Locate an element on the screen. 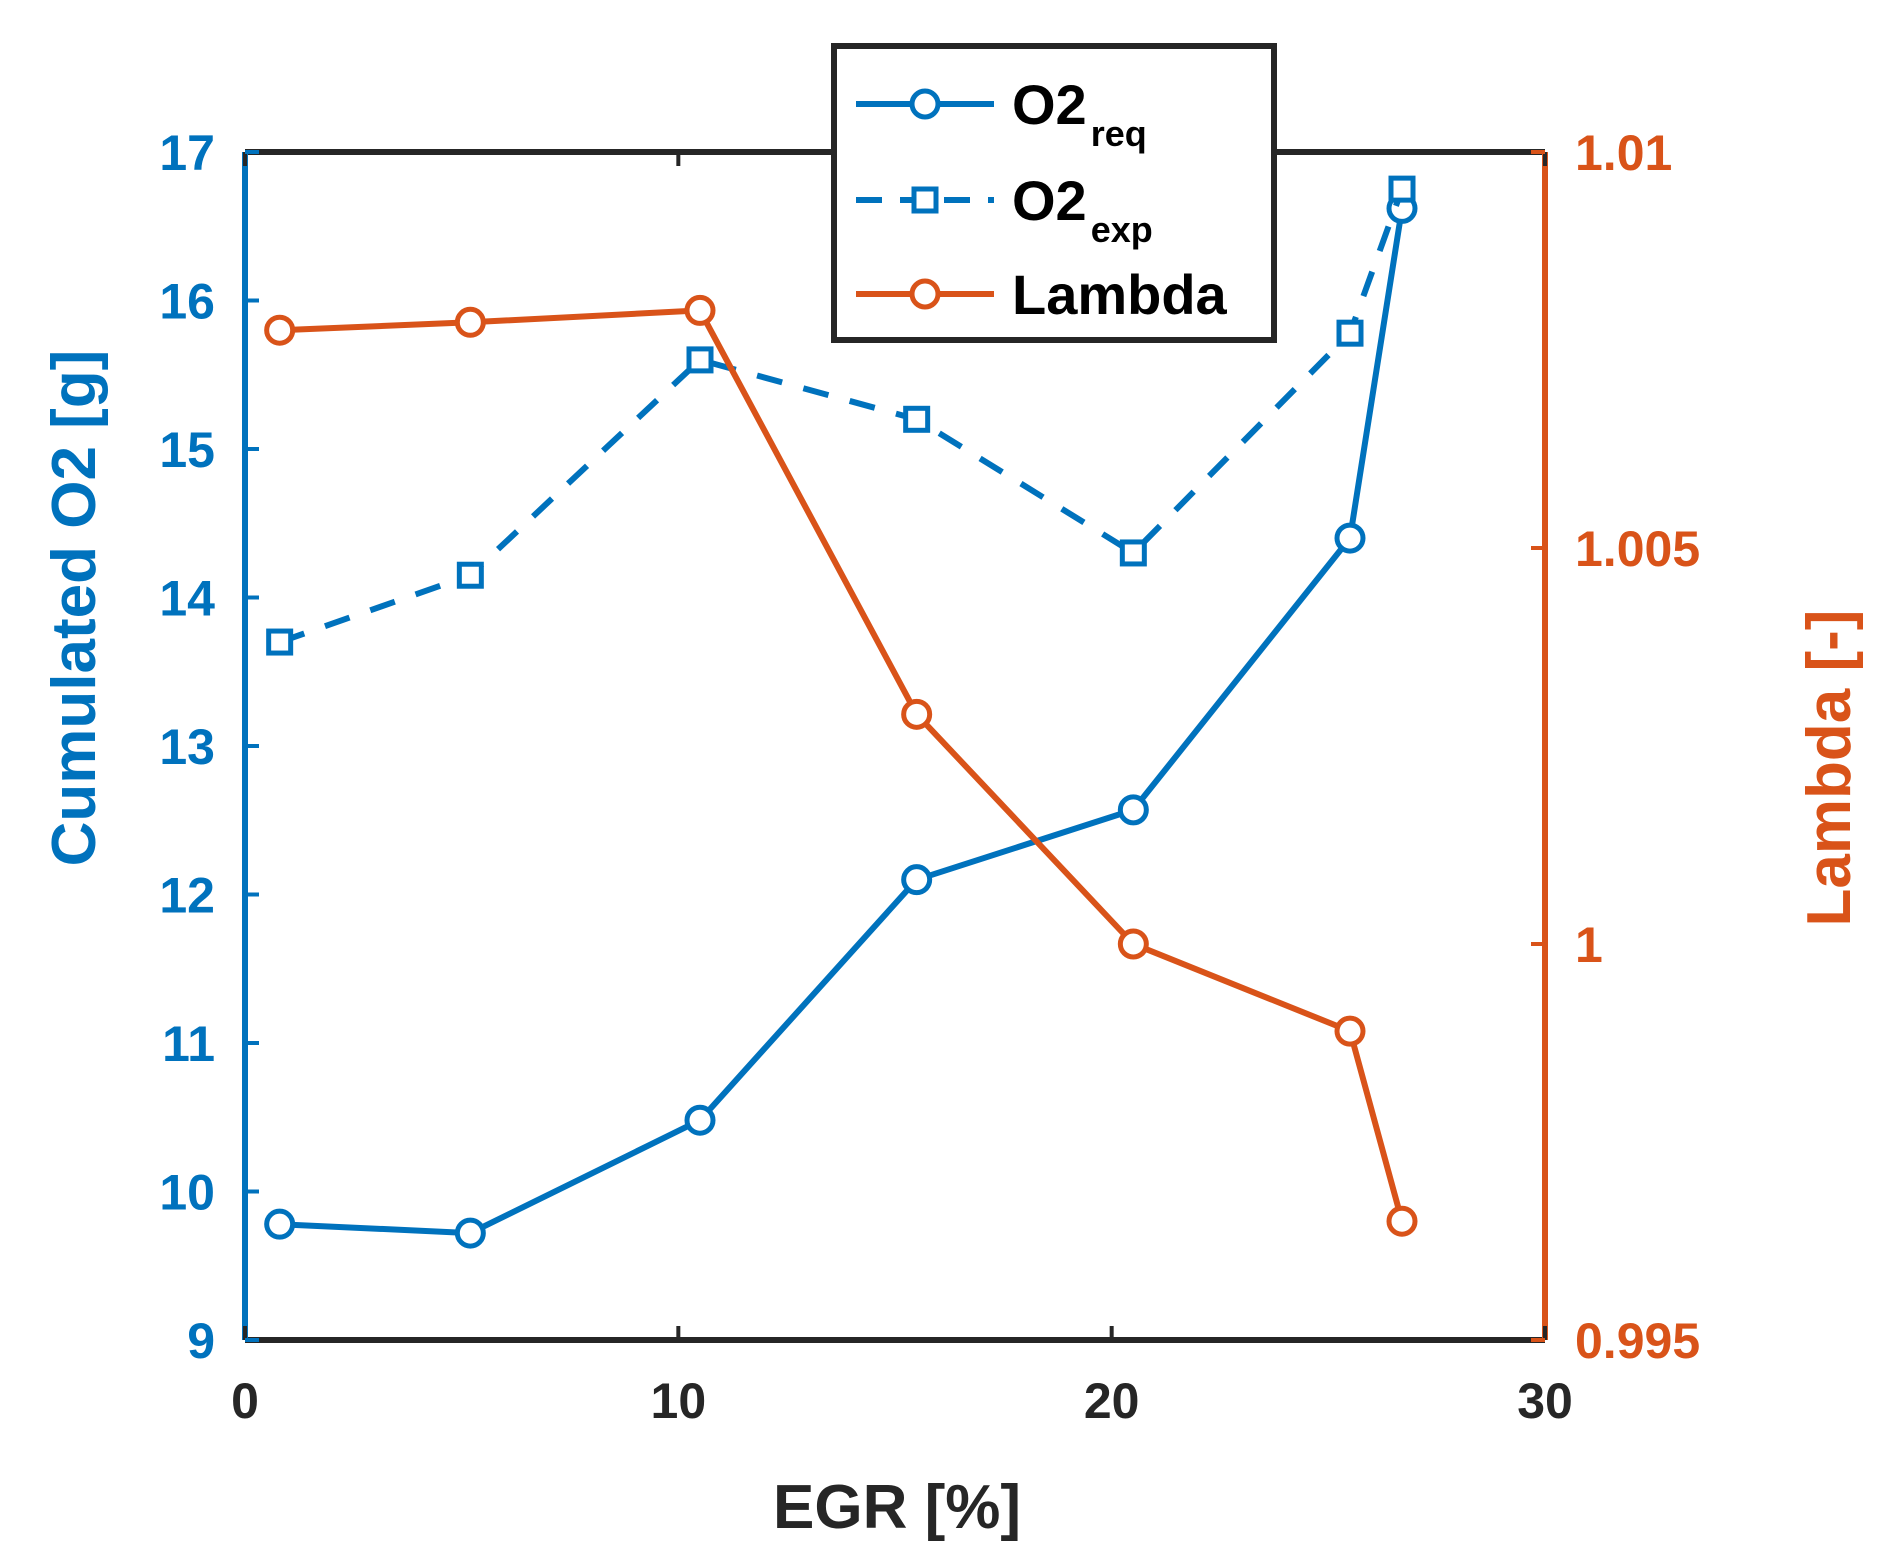 The image size is (1890, 1568). right-y-tick-label: 1 is located at coordinates (1589, 945).